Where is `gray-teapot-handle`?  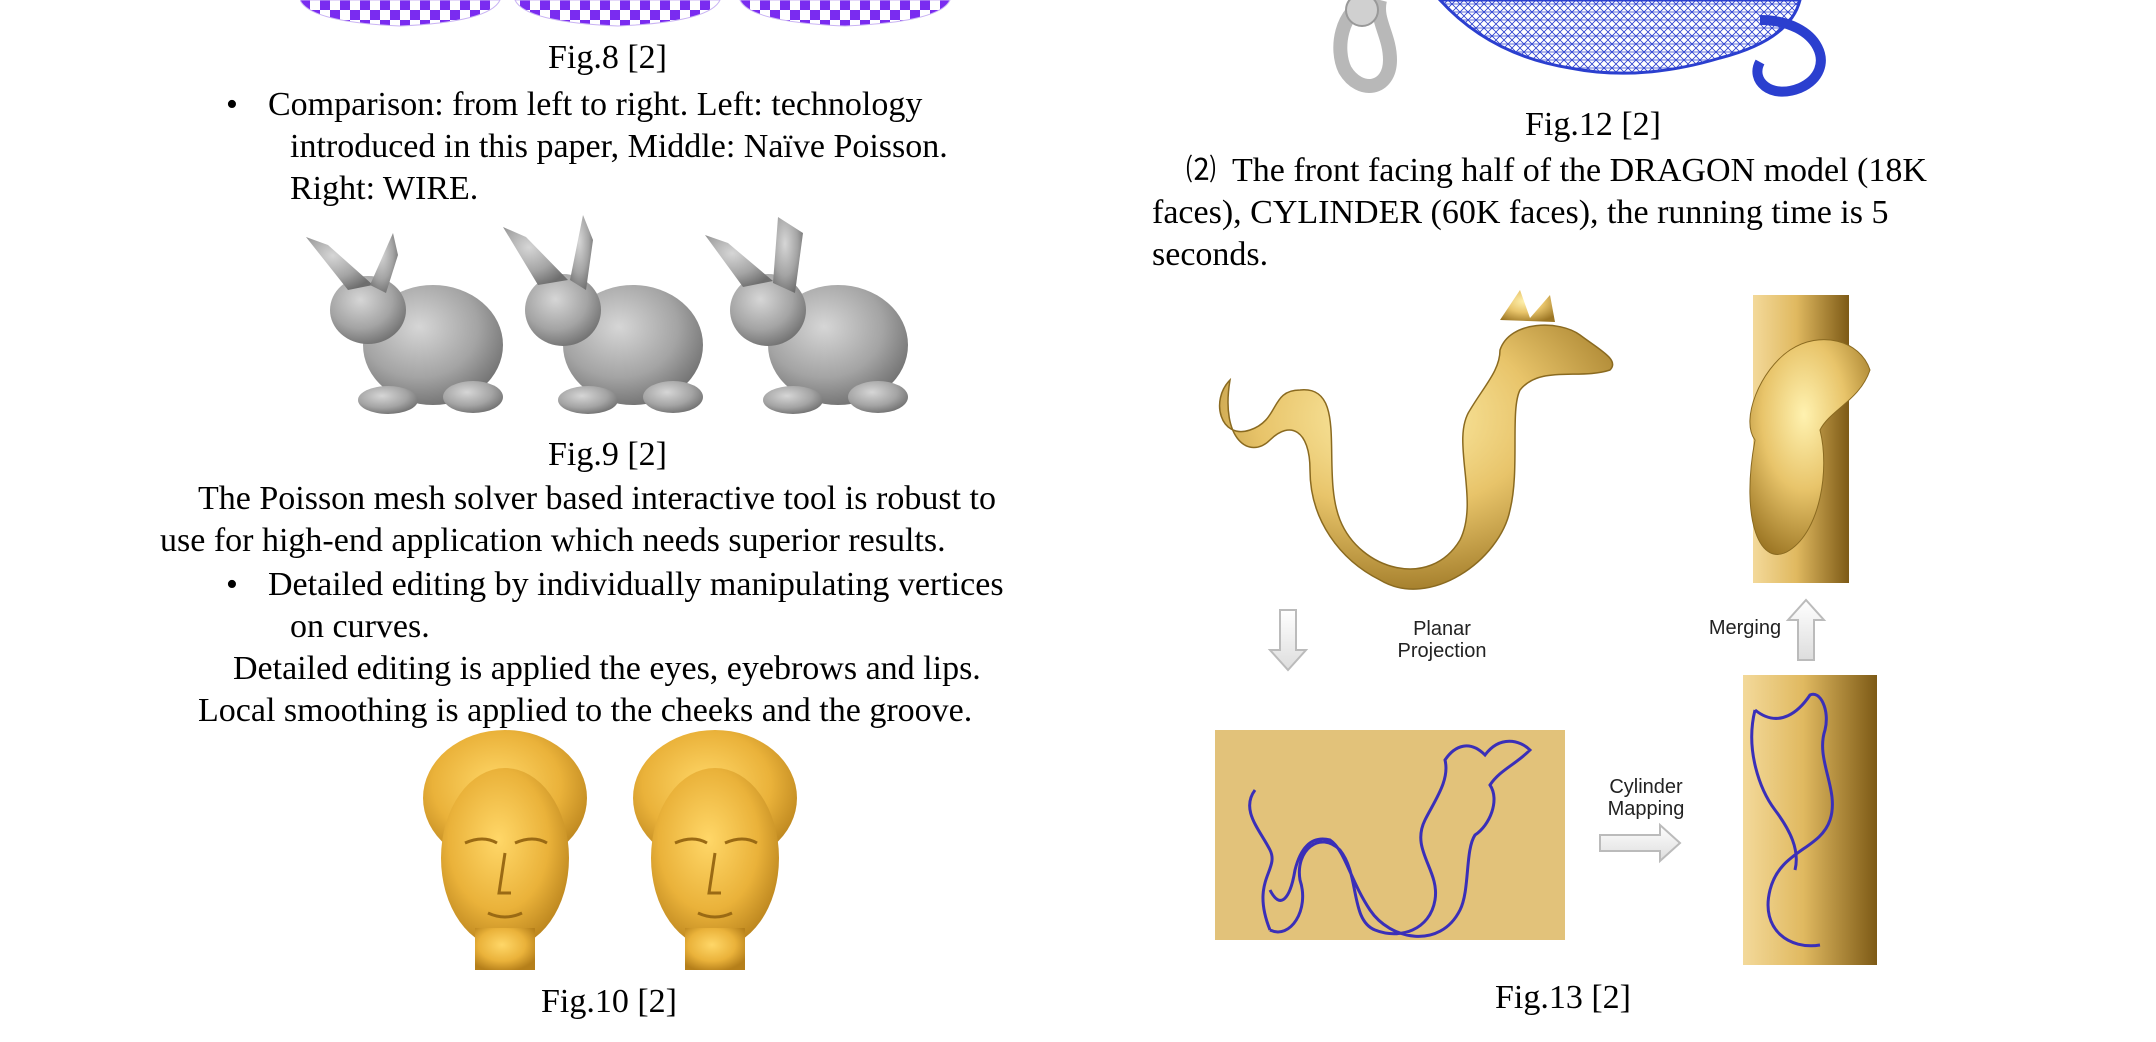 gray-teapot-handle is located at coordinates (1365, 46).